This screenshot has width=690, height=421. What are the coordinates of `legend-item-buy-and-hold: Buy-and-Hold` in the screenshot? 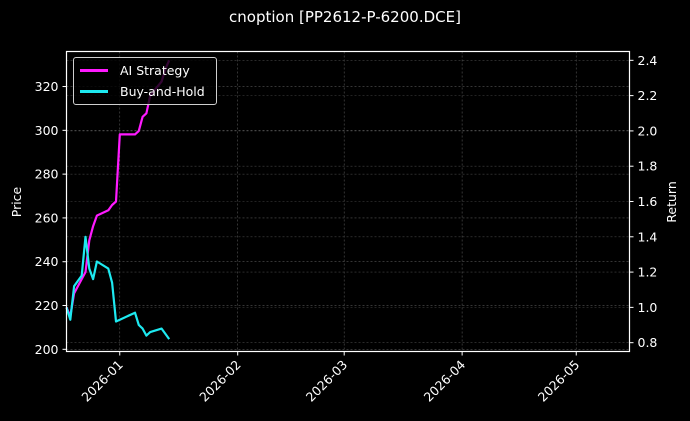 It's located at (142, 91).